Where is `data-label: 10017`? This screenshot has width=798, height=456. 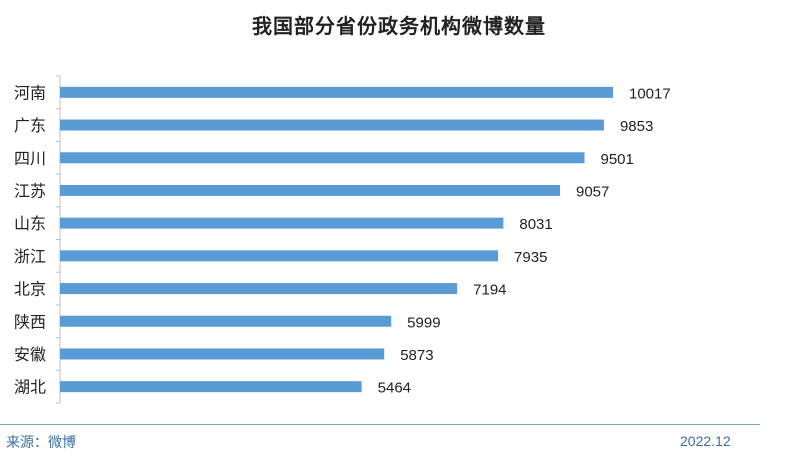
data-label: 10017 is located at coordinates (650, 93).